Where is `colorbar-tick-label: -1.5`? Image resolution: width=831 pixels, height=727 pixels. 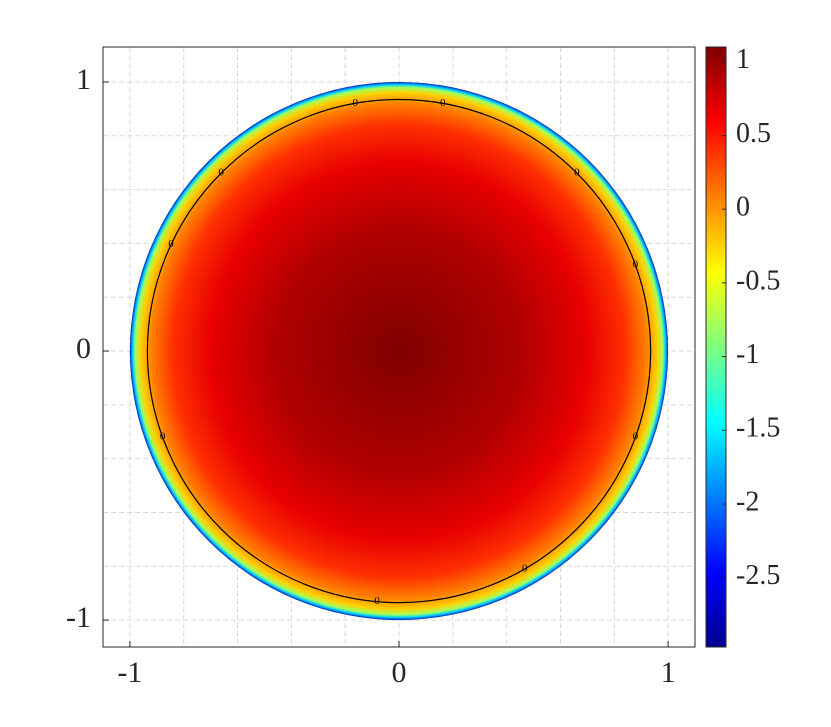
colorbar-tick-label: -1.5 is located at coordinates (758, 428).